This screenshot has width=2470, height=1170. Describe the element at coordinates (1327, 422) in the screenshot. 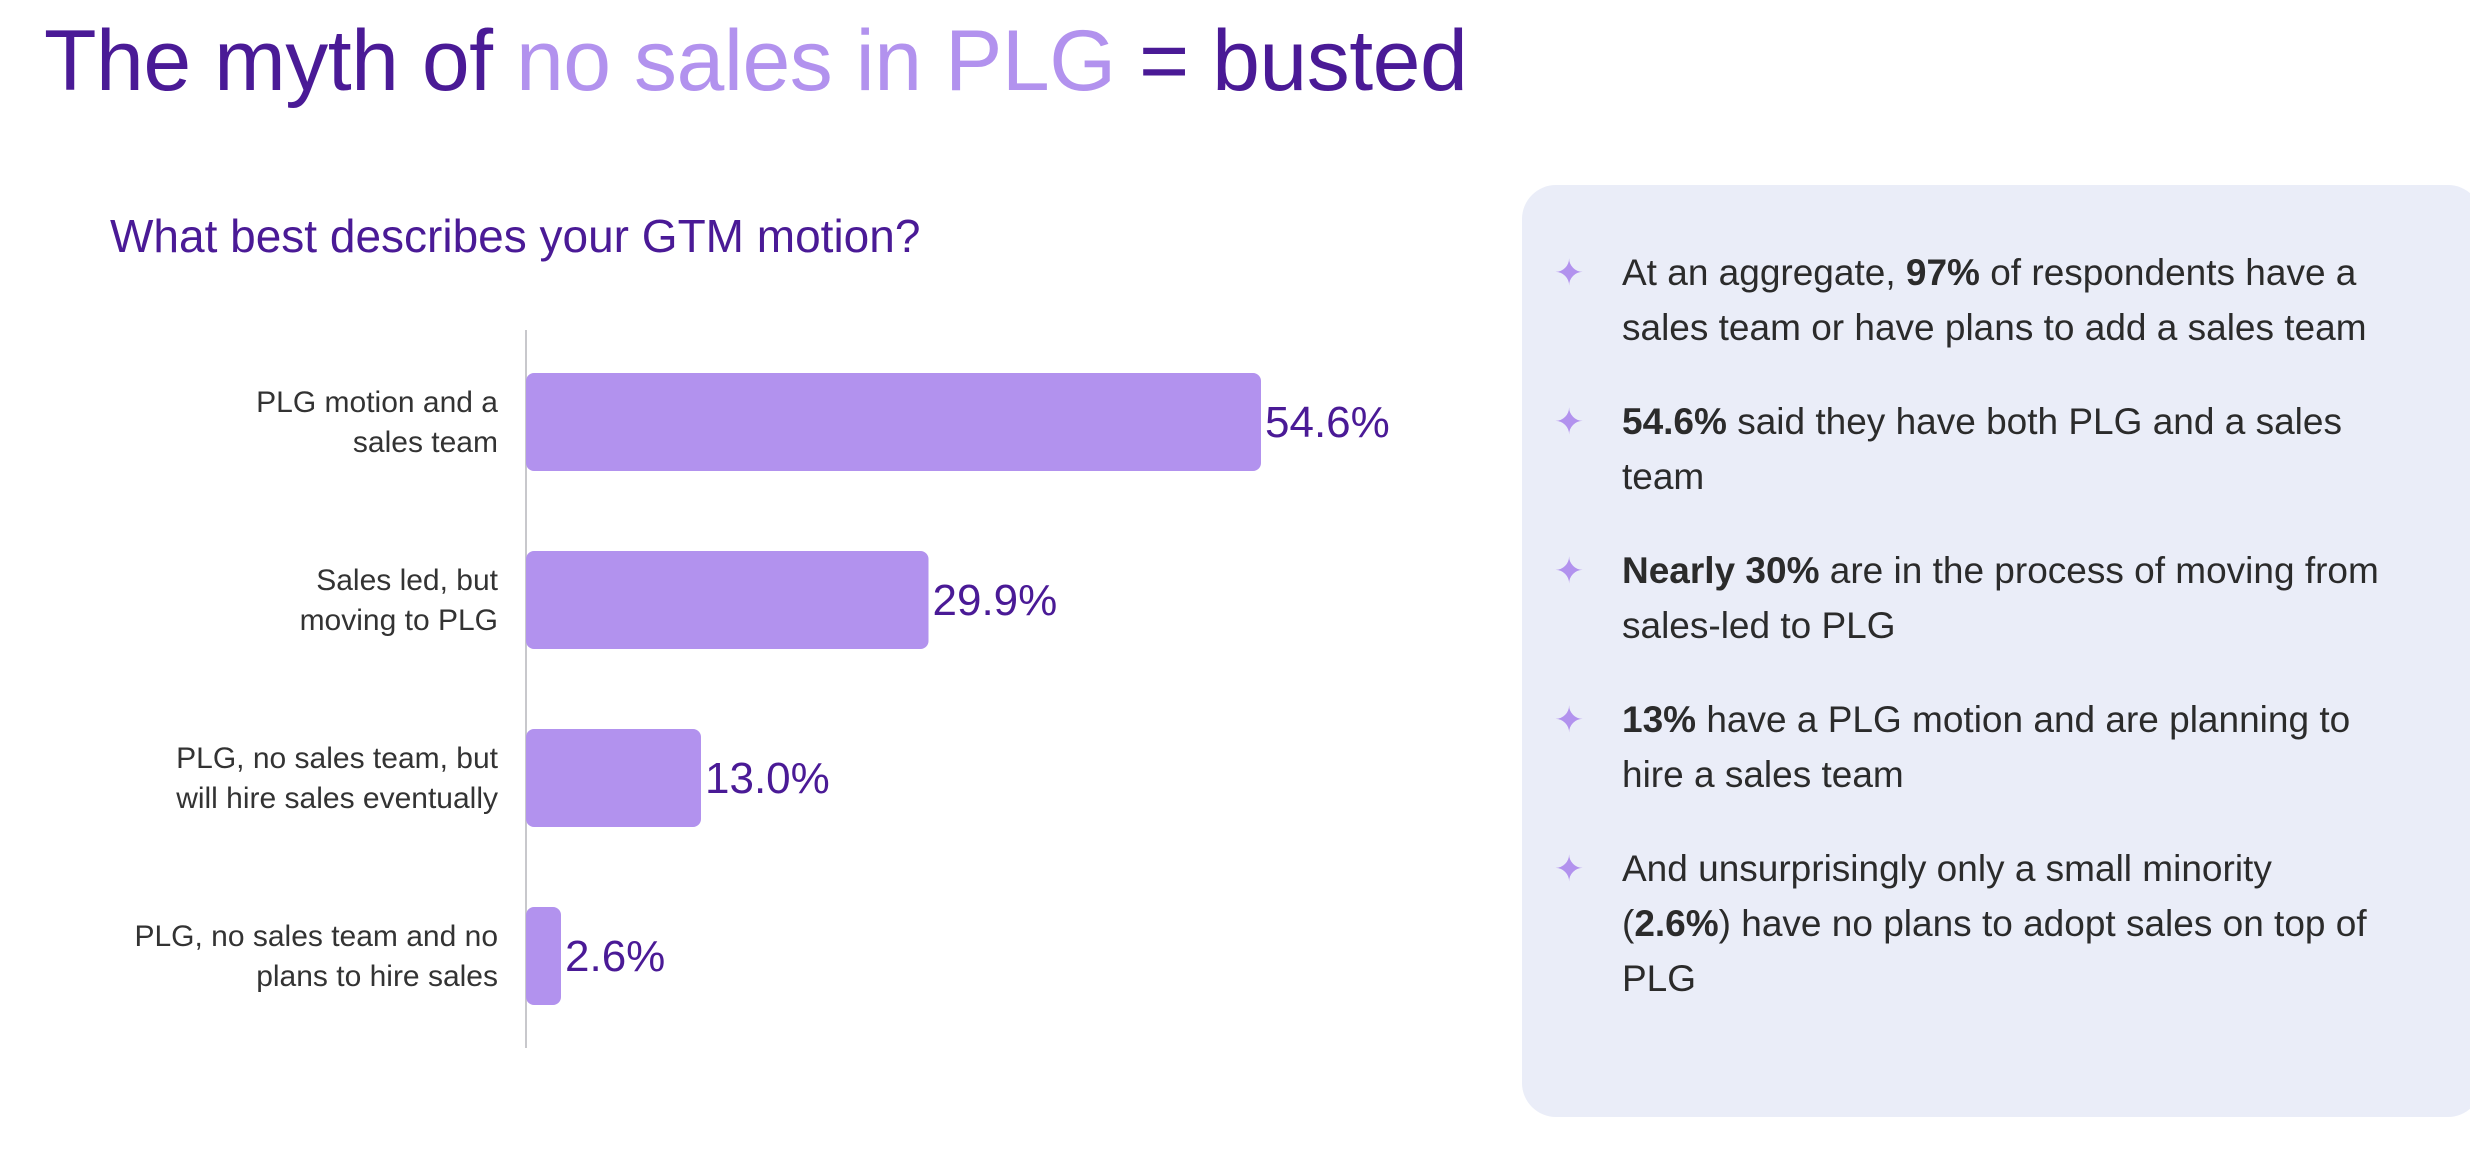

I see `bar-value-label: 54.6%` at that location.